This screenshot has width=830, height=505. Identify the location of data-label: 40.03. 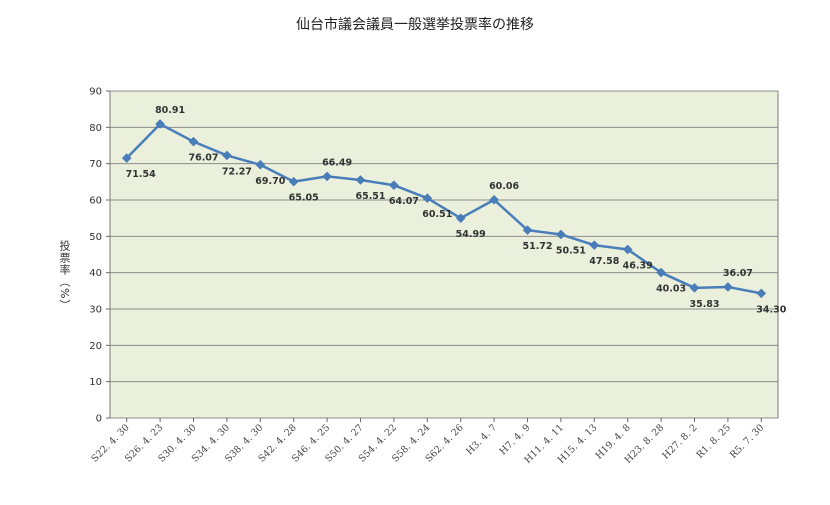
(671, 289).